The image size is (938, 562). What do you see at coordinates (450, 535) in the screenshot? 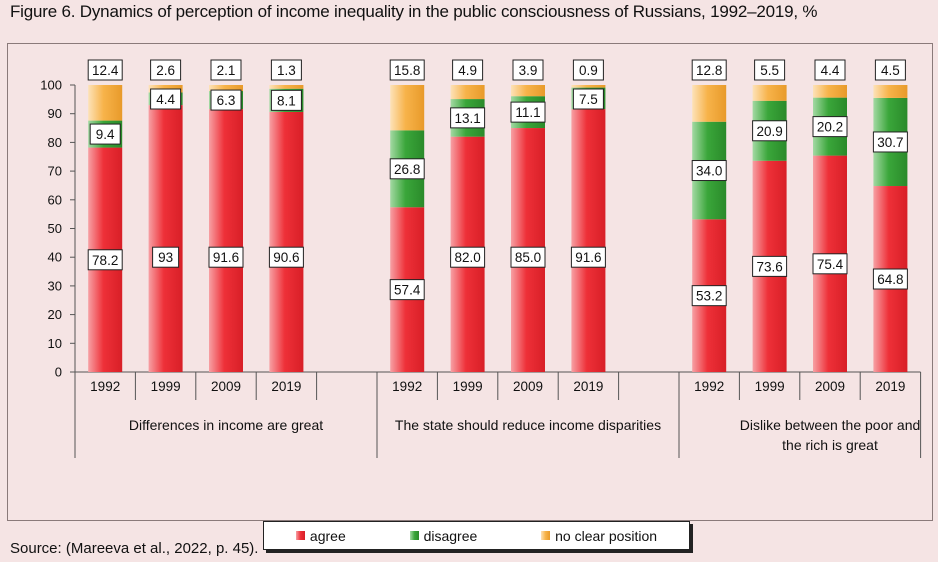
I see `legend-label-disagree: disagree` at bounding box center [450, 535].